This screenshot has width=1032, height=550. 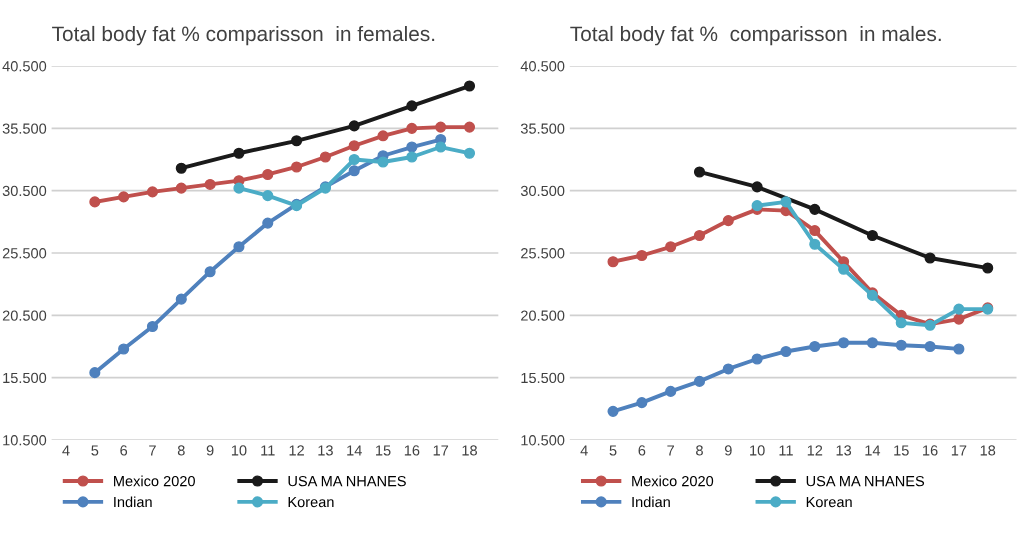 What do you see at coordinates (670, 450) in the screenshot?
I see `x-tick-label: 7` at bounding box center [670, 450].